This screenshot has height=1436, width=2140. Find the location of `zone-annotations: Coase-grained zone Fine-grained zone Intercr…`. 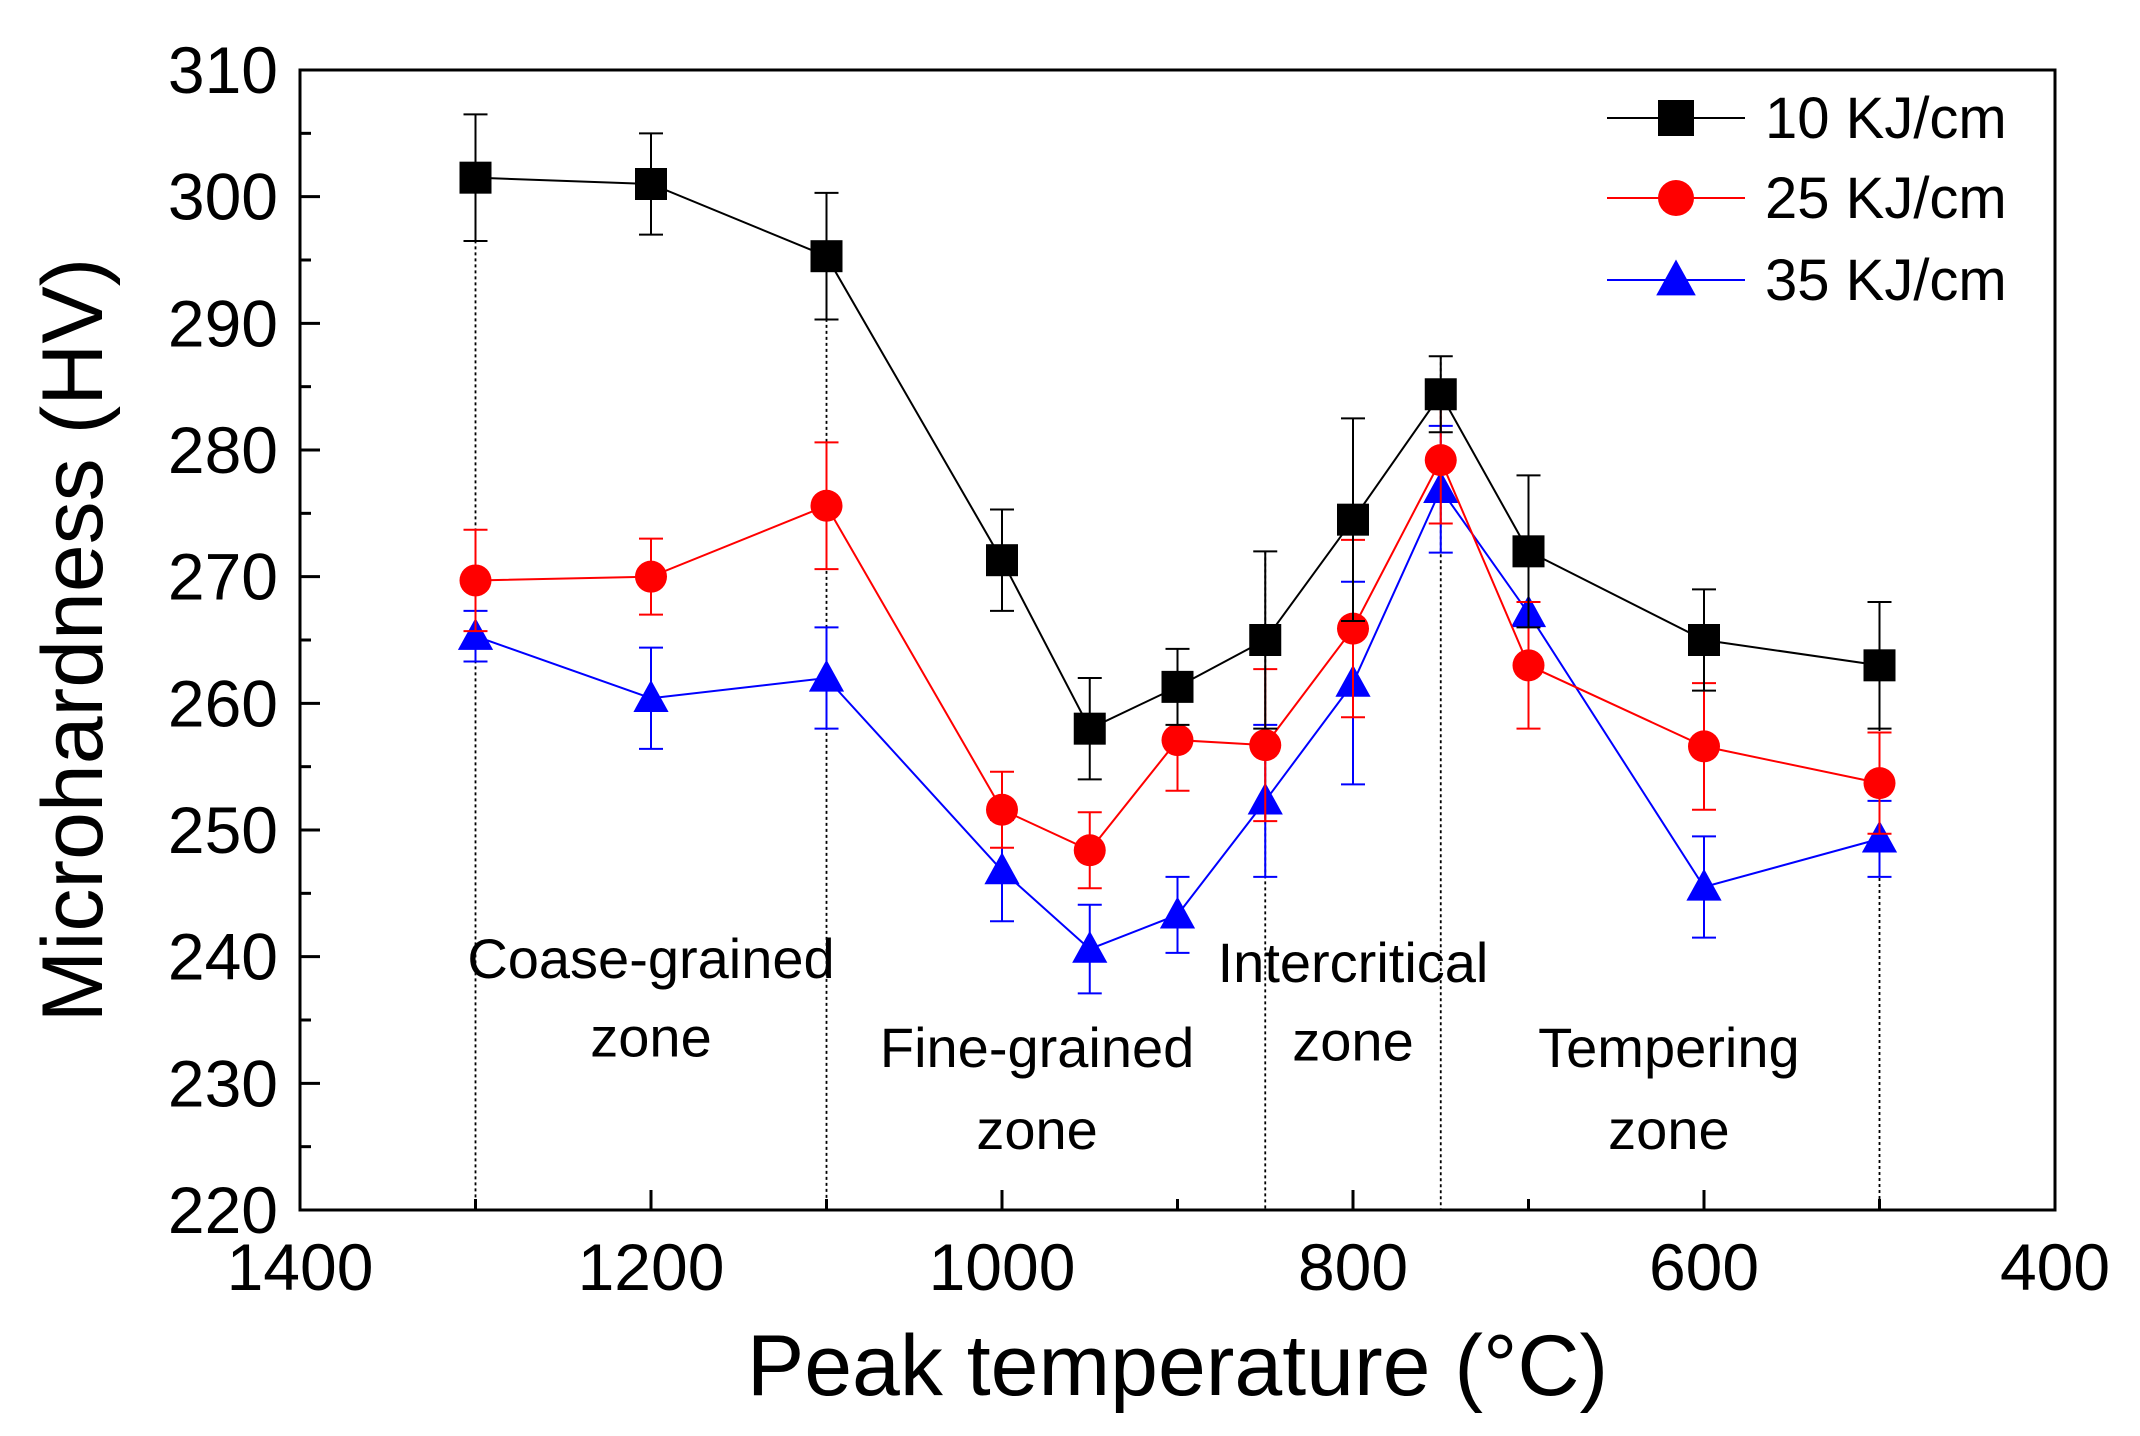

zone-annotations: Coase-grained zone Fine-grained zone Intercr… is located at coordinates (1133, 1044).